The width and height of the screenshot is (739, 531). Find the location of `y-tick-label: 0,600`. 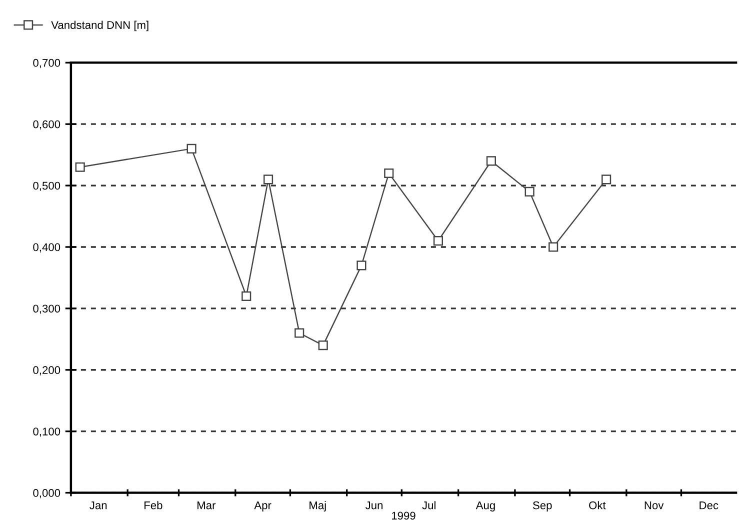

y-tick-label: 0,600 is located at coordinates (46, 125).